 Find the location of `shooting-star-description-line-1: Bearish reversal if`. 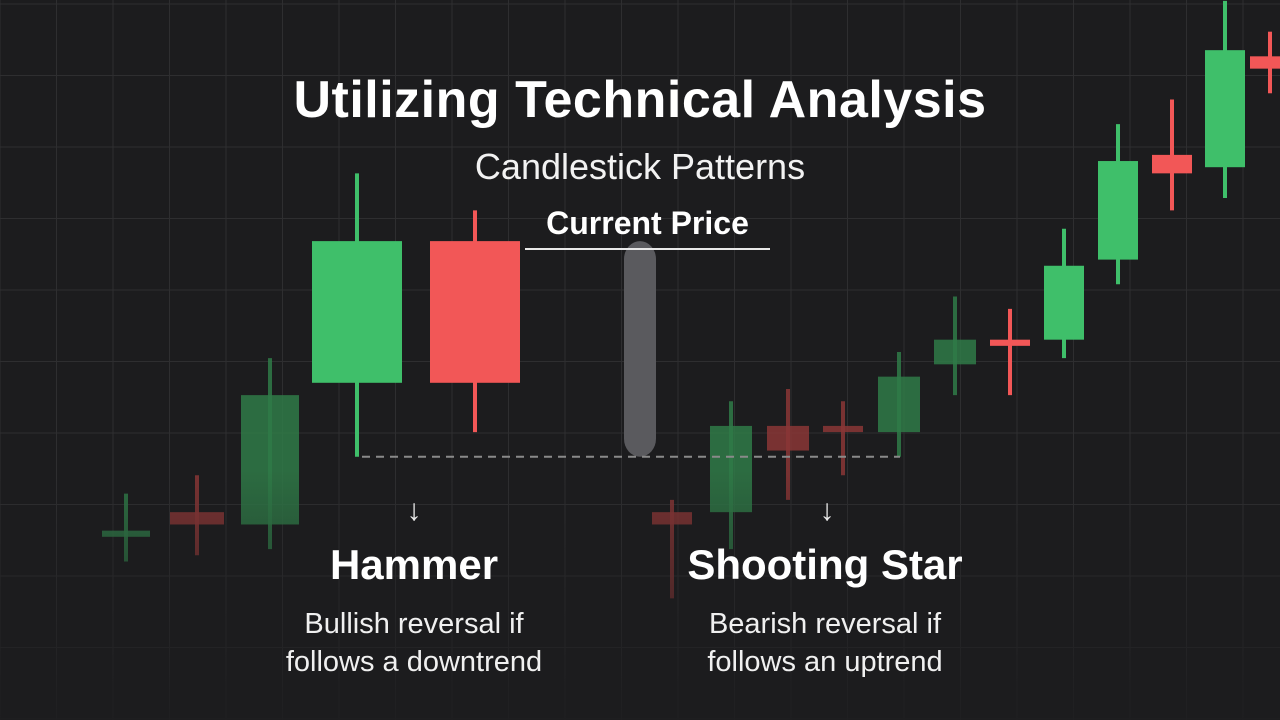

shooting-star-description-line-1: Bearish reversal if is located at coordinates (825, 624).